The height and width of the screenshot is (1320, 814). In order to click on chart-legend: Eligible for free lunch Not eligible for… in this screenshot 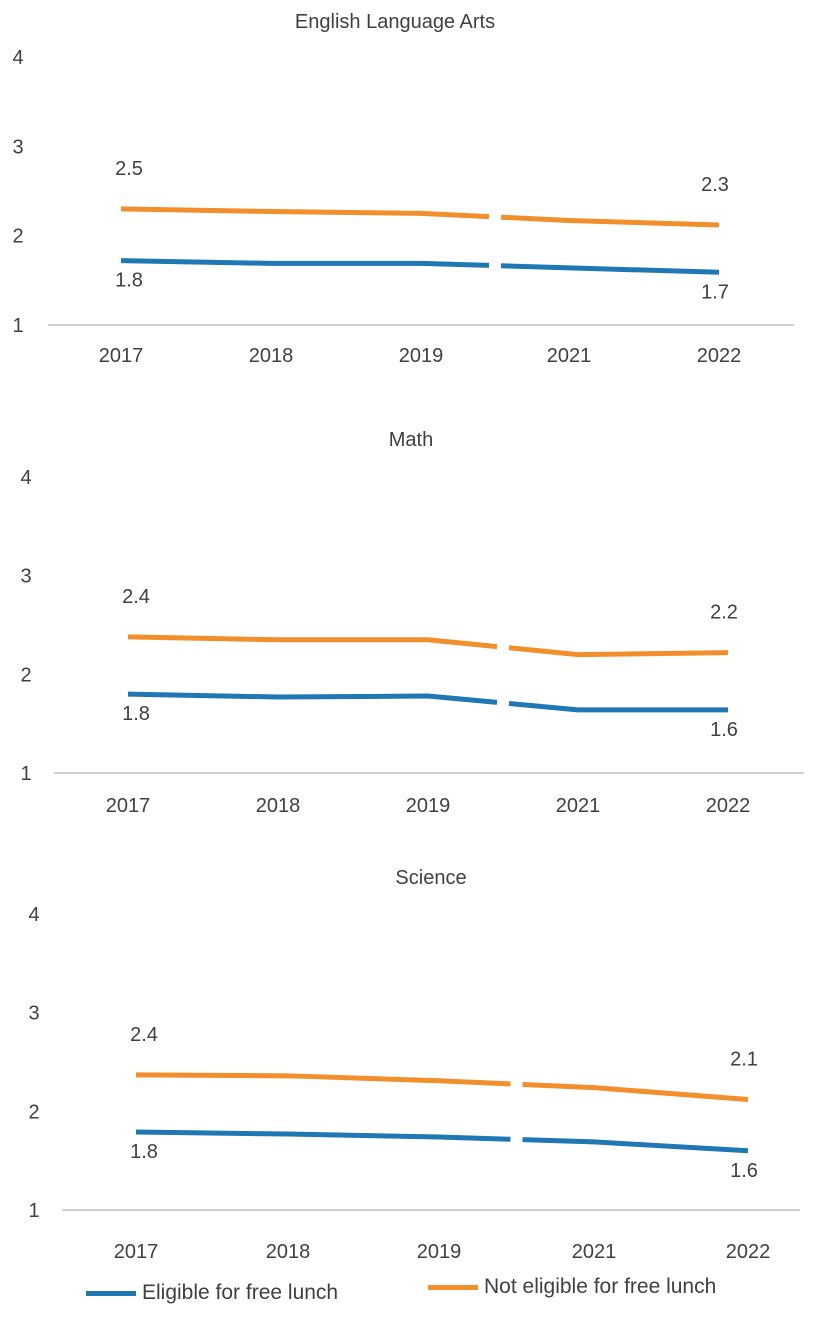, I will do `click(407, 1295)`.